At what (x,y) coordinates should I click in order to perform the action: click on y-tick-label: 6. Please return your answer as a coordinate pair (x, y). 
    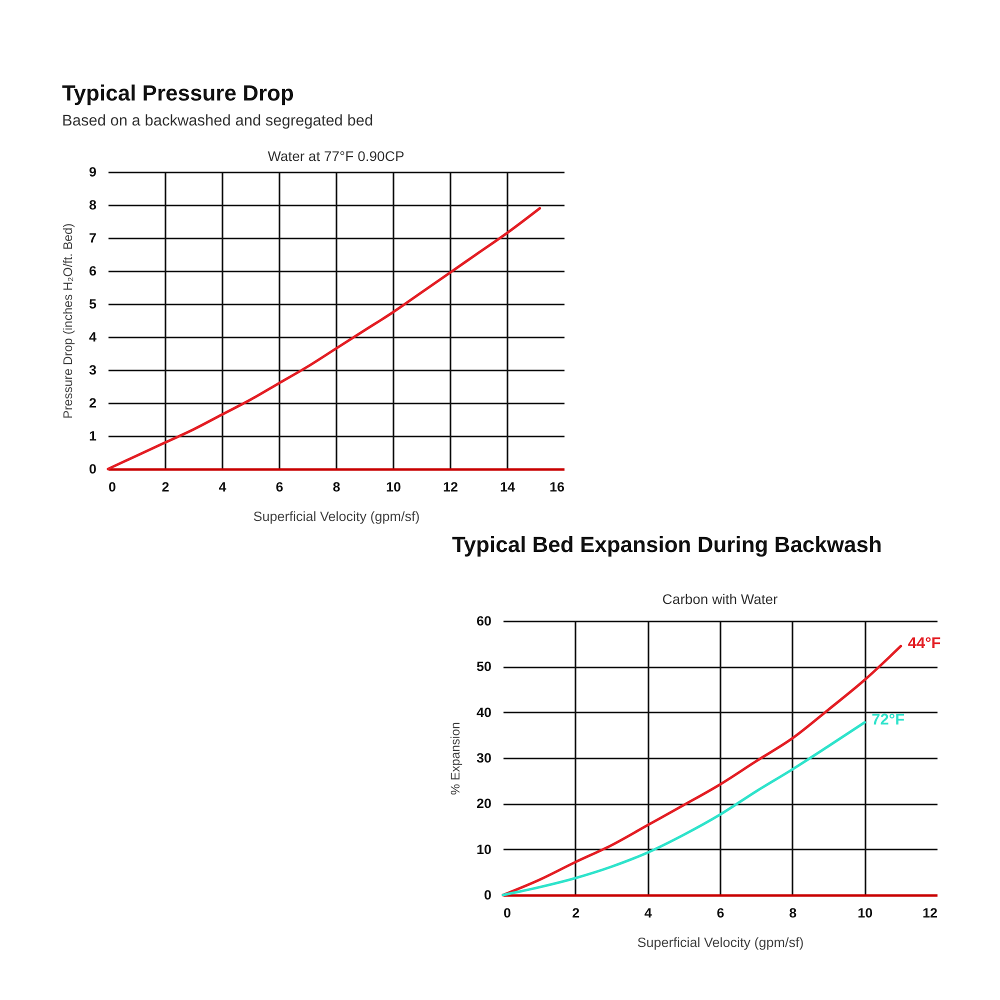
    Looking at the image, I should click on (92, 271).